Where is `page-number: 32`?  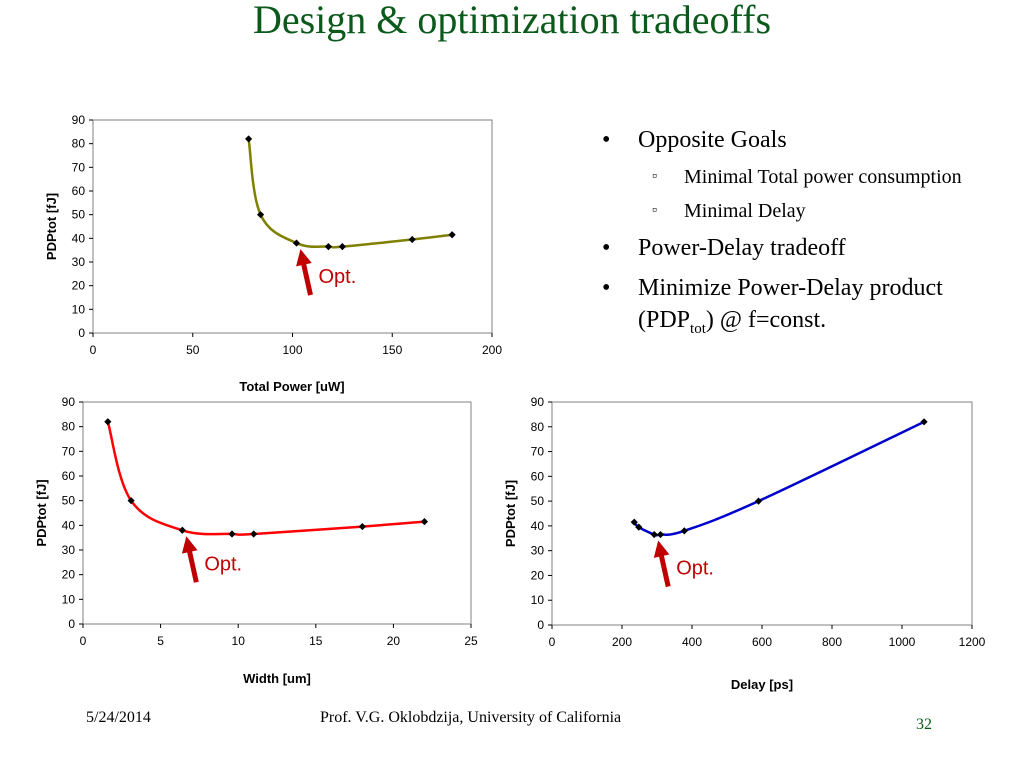
page-number: 32 is located at coordinates (924, 724).